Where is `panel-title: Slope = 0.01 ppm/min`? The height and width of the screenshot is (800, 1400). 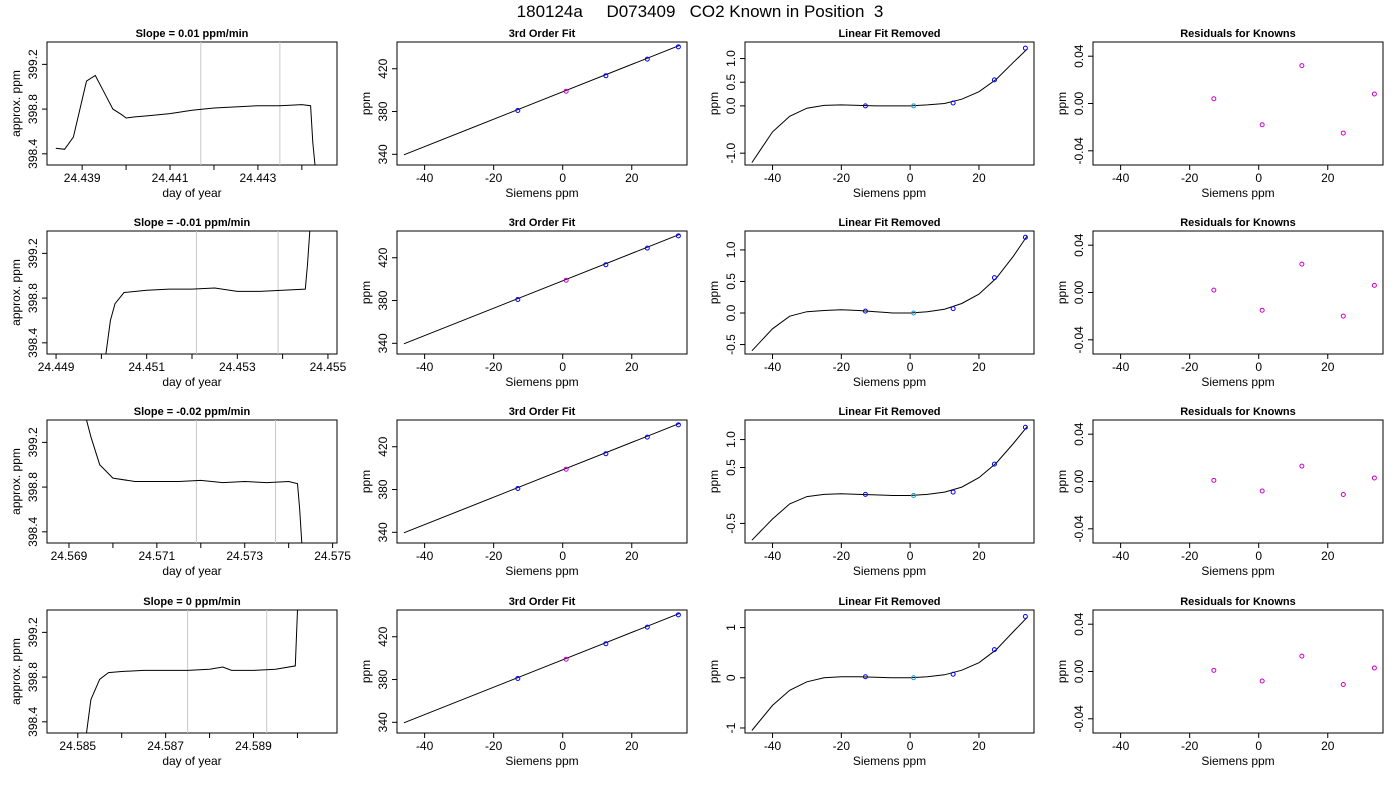 panel-title: Slope = 0.01 ppm/min is located at coordinates (192, 34).